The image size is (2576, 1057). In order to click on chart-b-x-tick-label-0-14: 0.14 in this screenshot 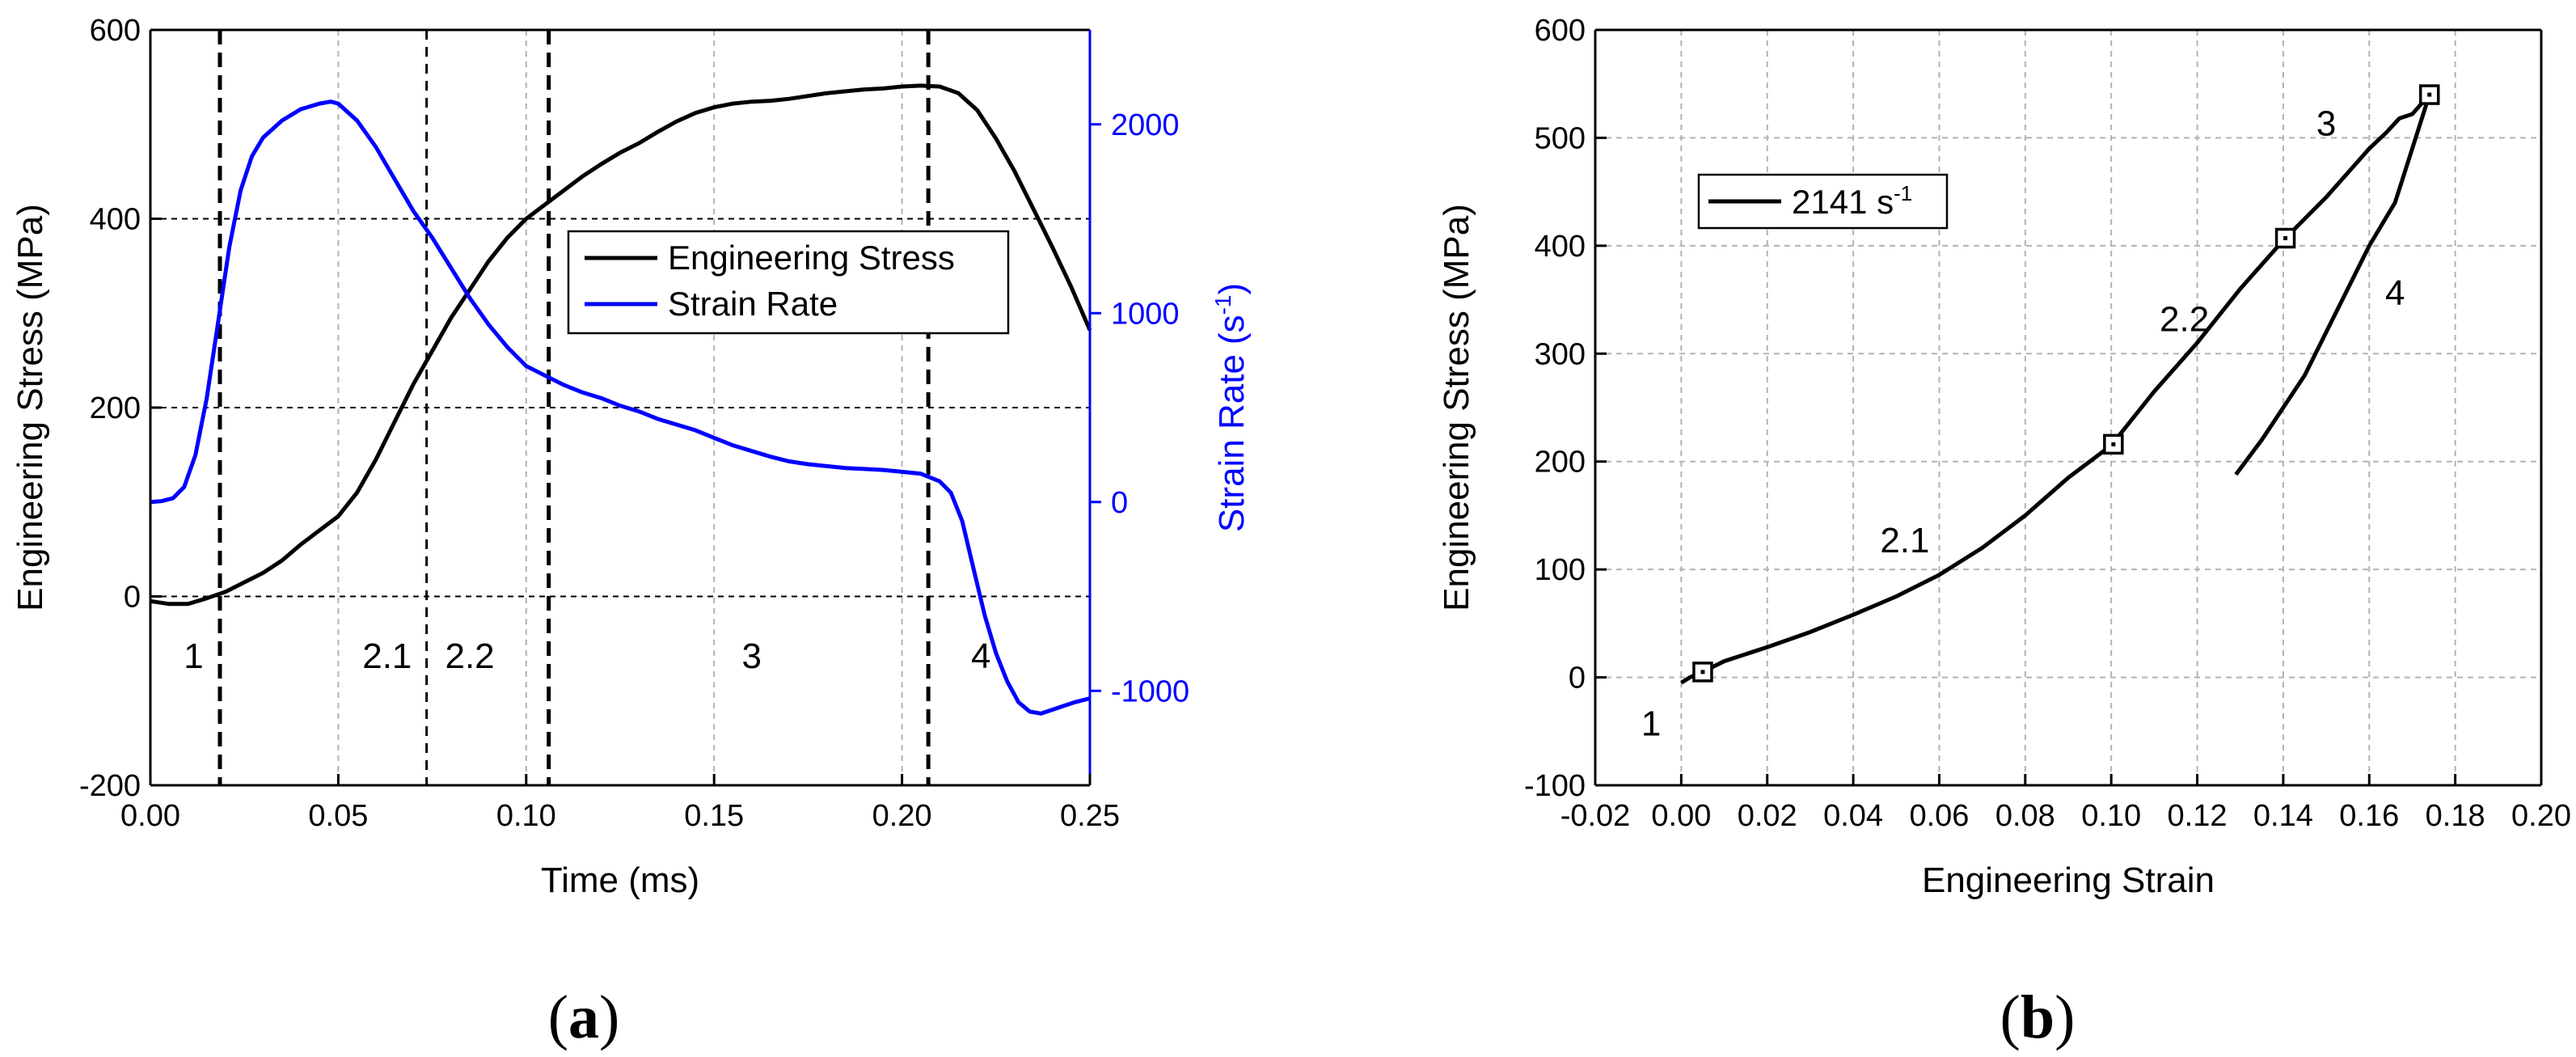, I will do `click(2283, 816)`.